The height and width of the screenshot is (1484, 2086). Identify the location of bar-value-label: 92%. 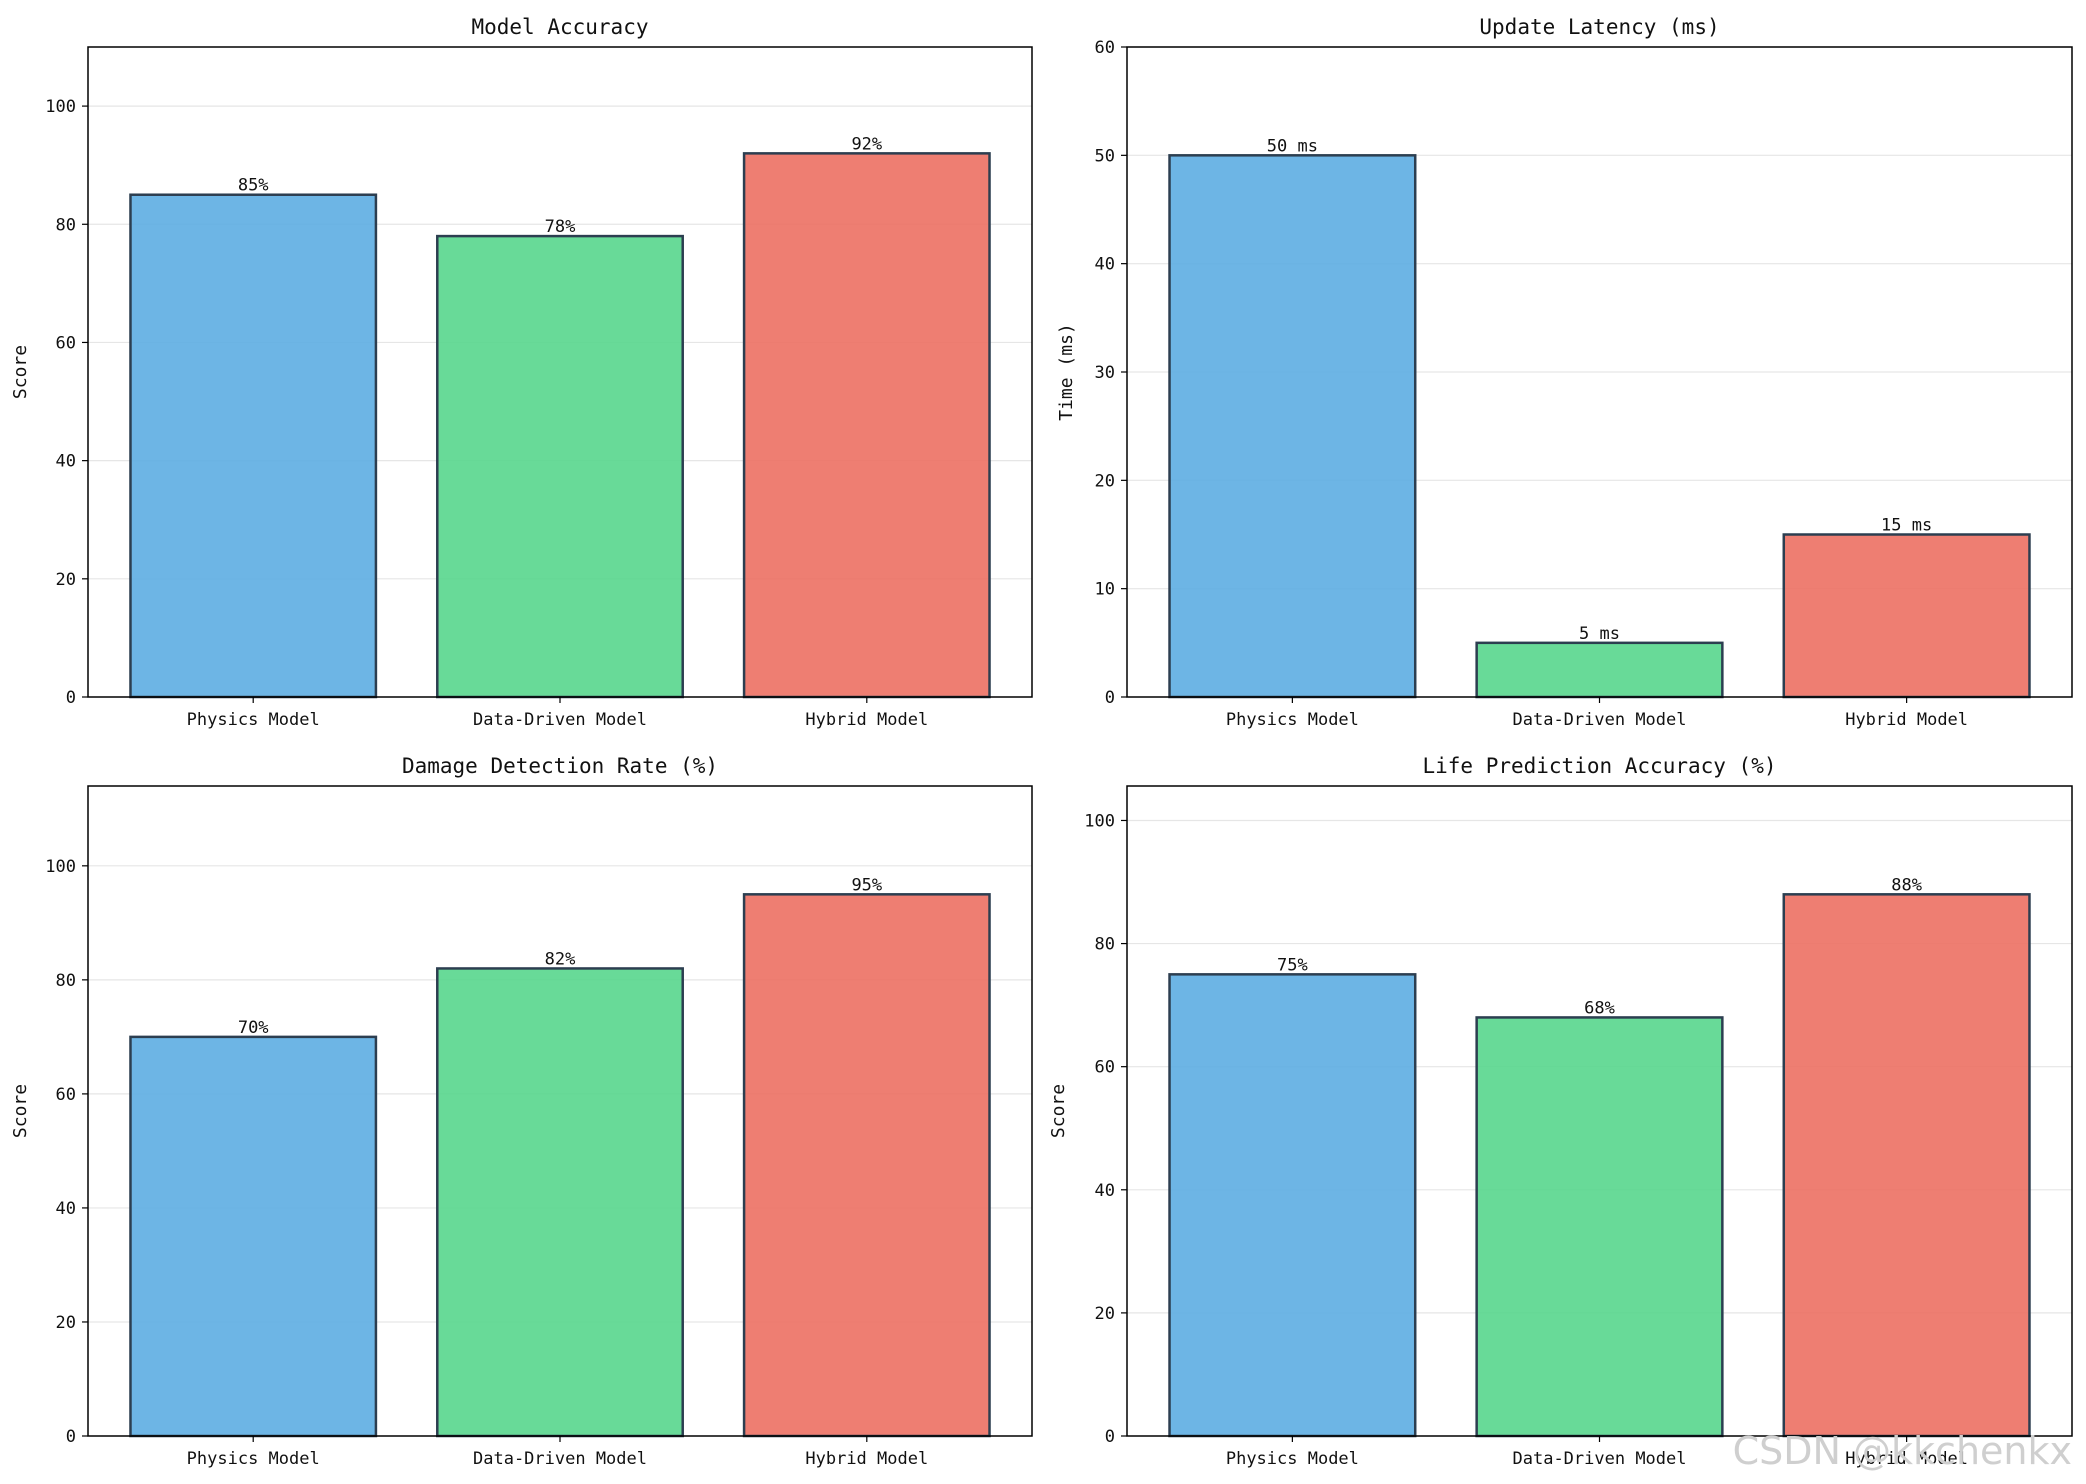
(866, 144).